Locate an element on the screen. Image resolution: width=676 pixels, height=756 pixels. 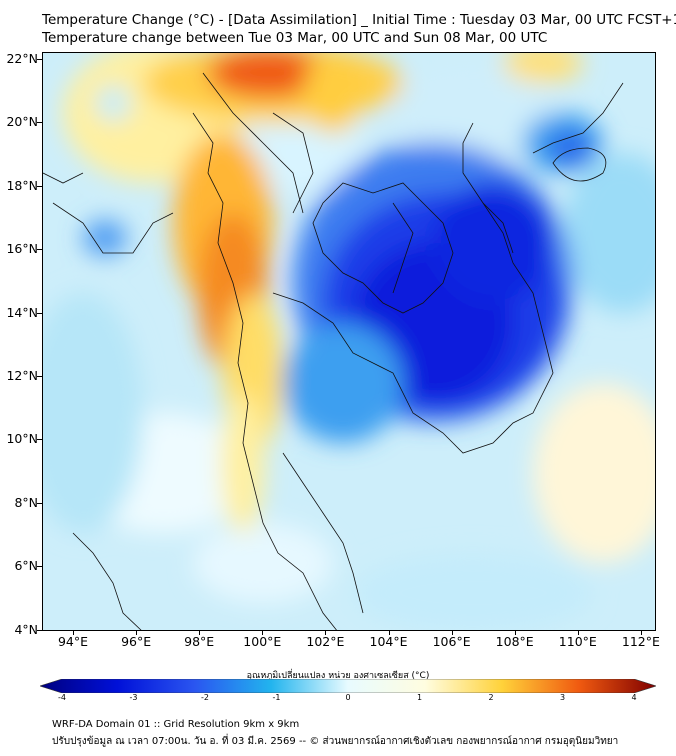
colorbar-tick-label: 2 is located at coordinates (491, 697).